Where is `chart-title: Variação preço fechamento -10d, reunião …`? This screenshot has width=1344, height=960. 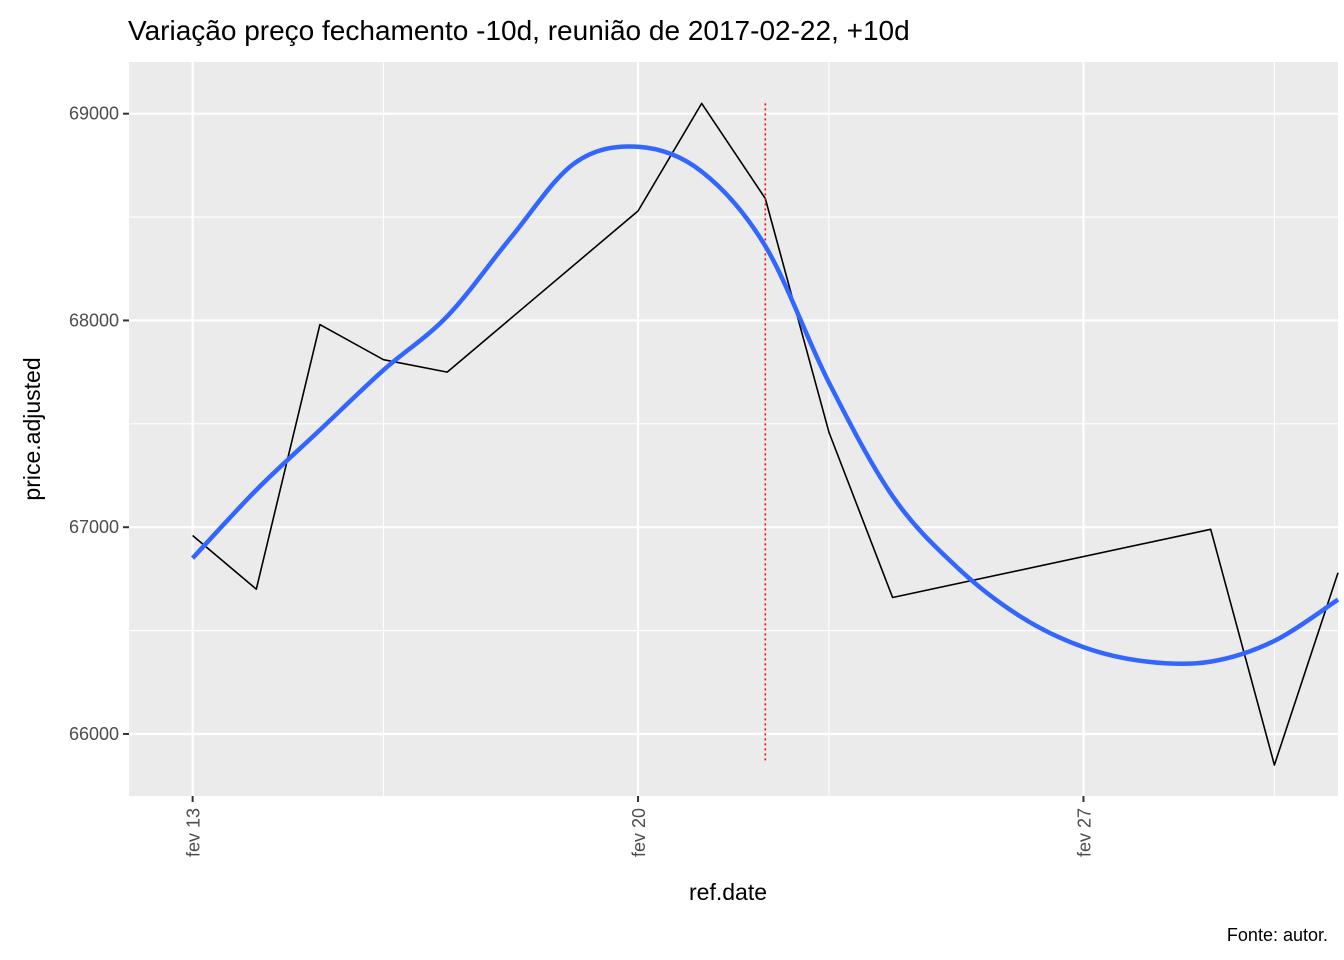
chart-title: Variação preço fechamento -10d, reunião … is located at coordinates (519, 30).